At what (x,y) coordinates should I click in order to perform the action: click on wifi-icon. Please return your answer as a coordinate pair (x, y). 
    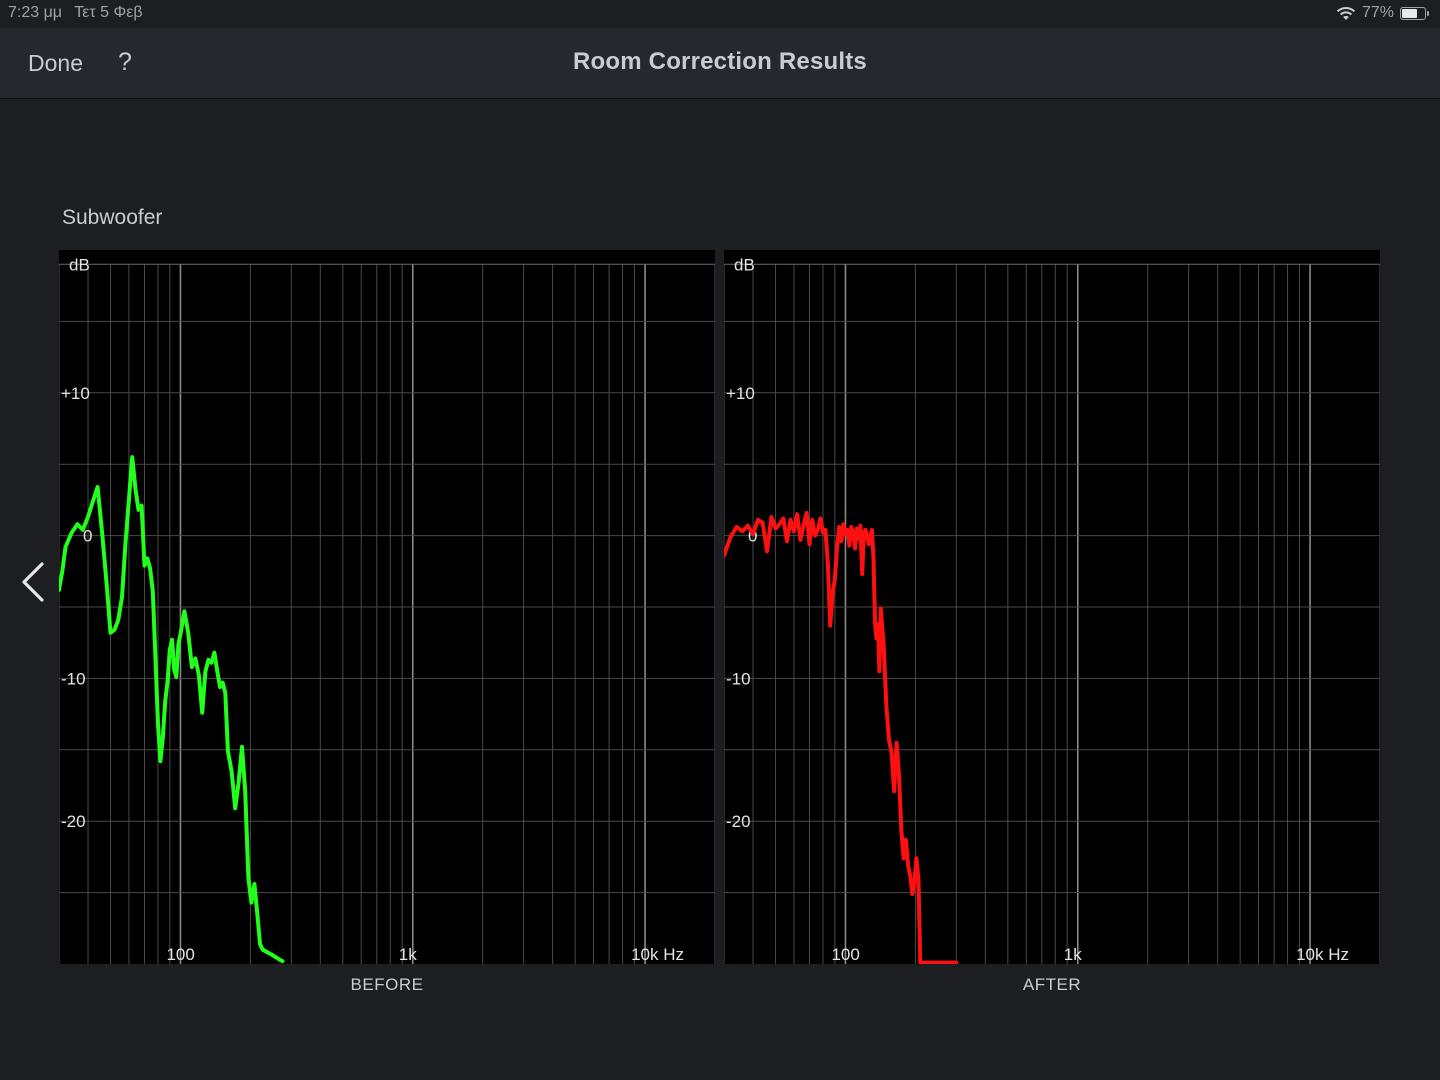
    Looking at the image, I should click on (1346, 13).